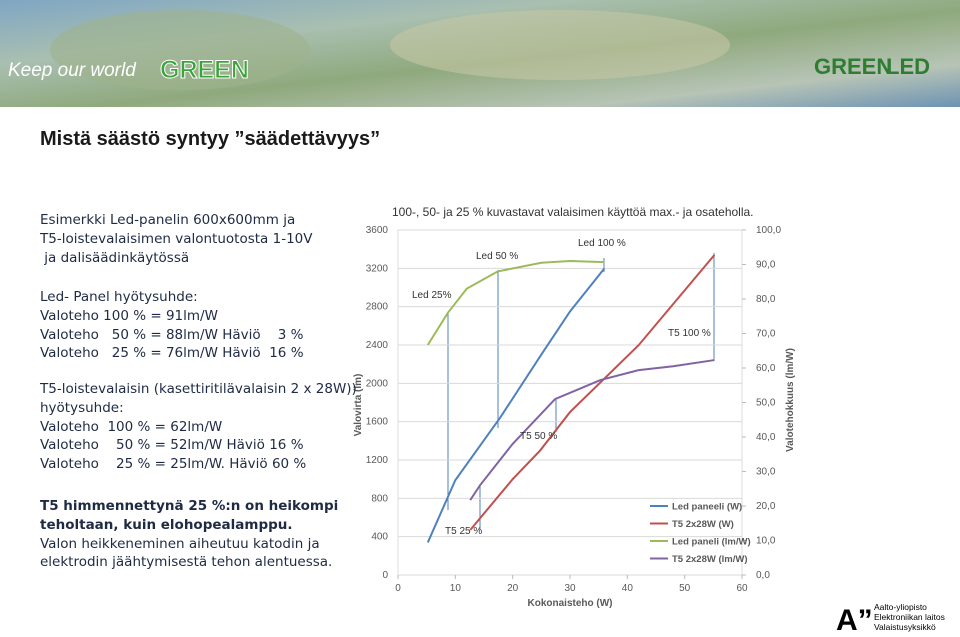 This screenshot has width=960, height=637. Describe the element at coordinates (377, 230) in the screenshot. I see `y-tick-label: 3600` at that location.